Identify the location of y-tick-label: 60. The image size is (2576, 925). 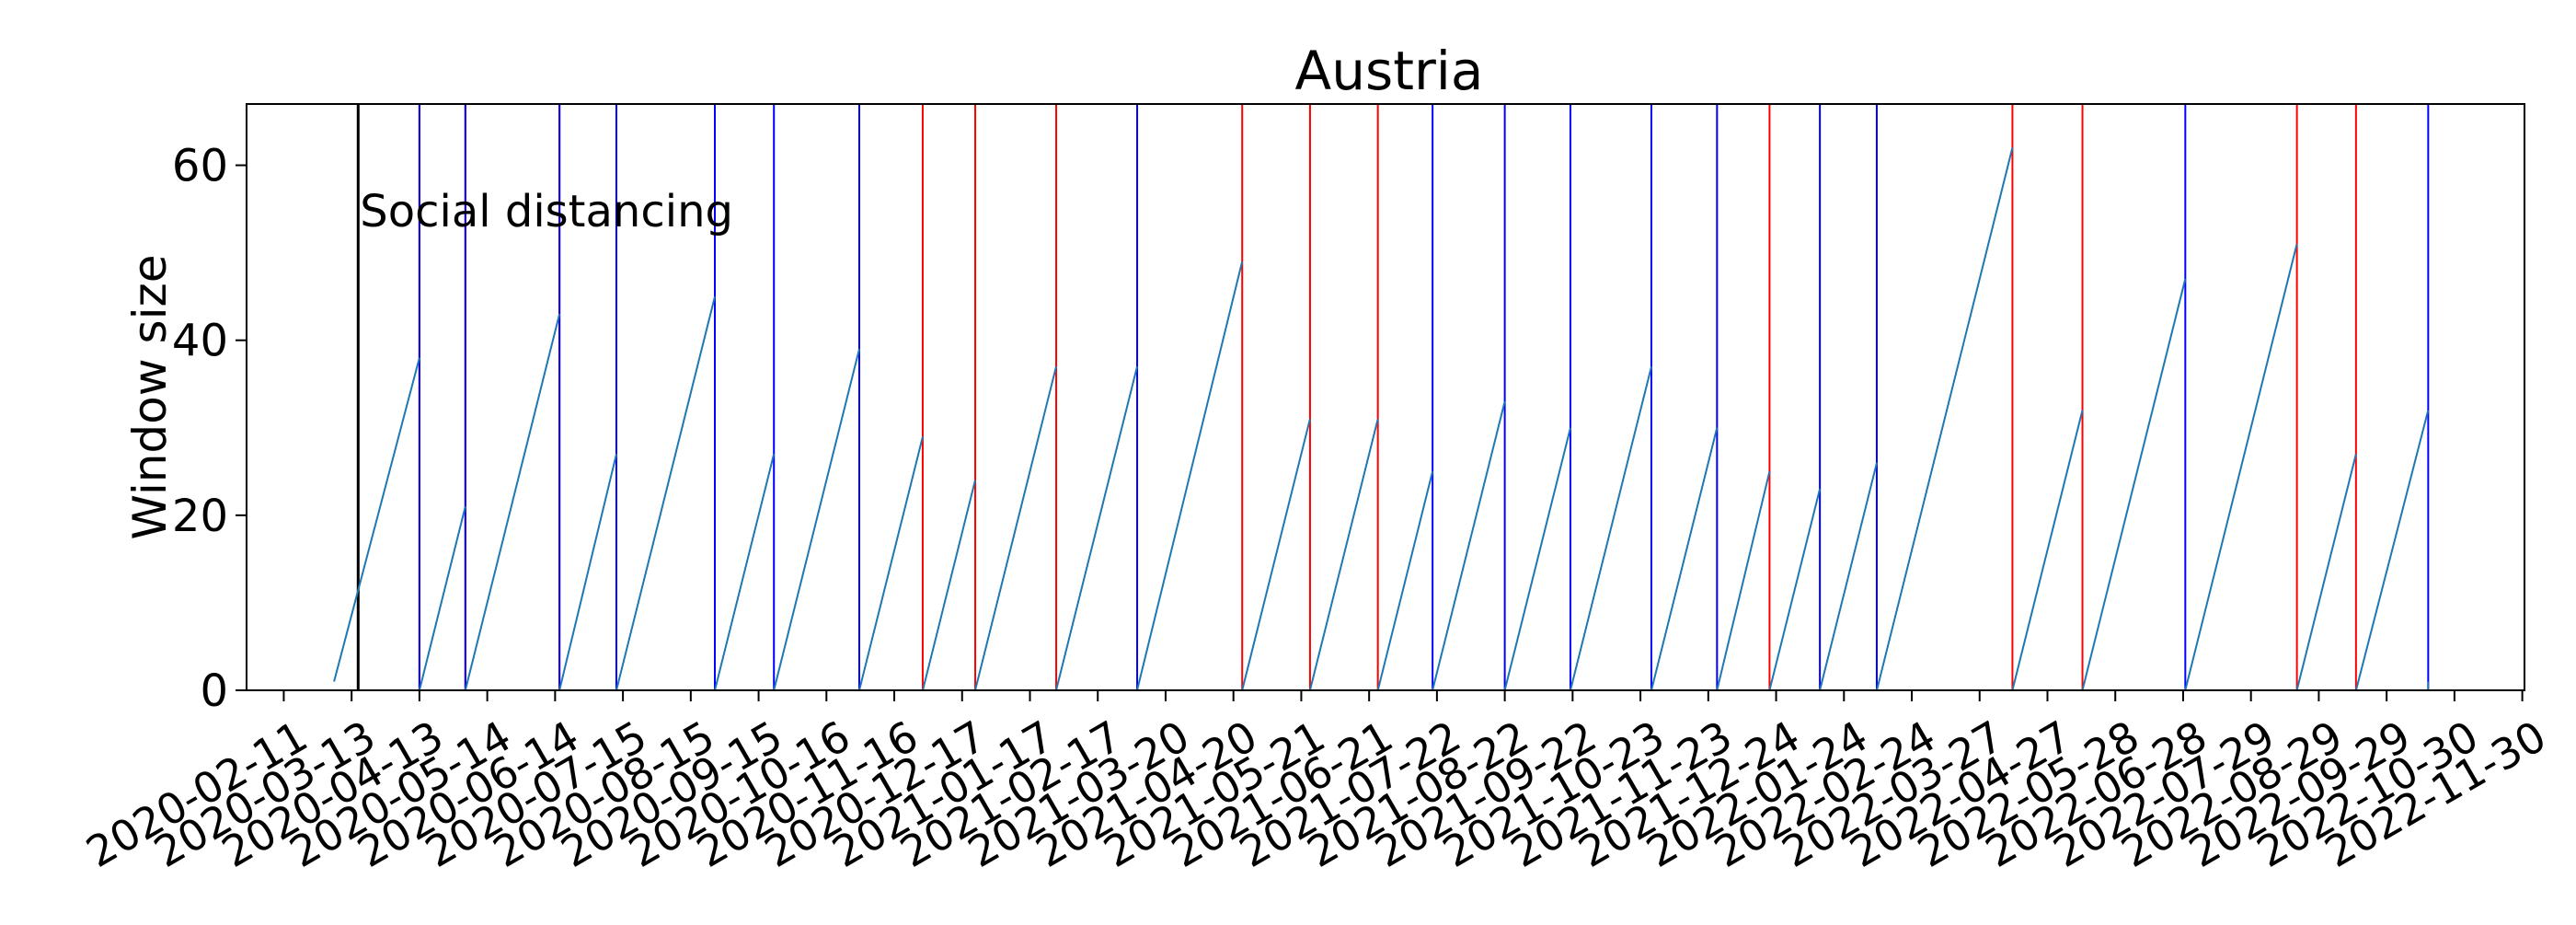
(200, 166).